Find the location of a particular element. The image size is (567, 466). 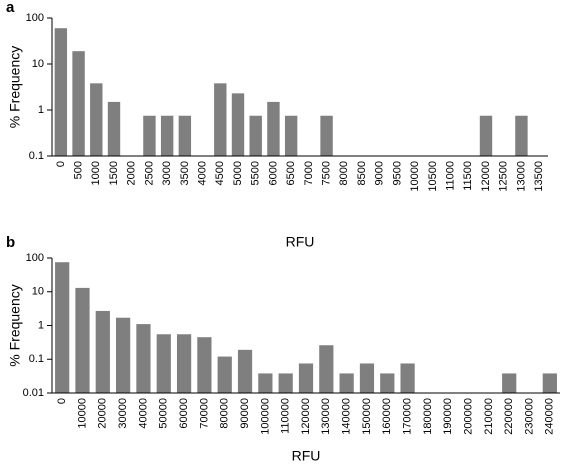

x-tick-label: 90000 is located at coordinates (245, 413).